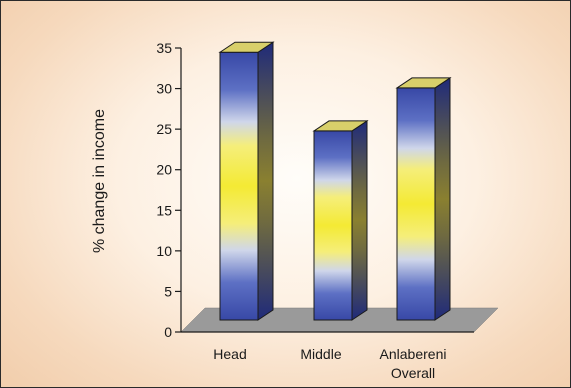 This screenshot has width=571, height=388. Describe the element at coordinates (164, 48) in the screenshot. I see `y-tick-label: 35` at that location.